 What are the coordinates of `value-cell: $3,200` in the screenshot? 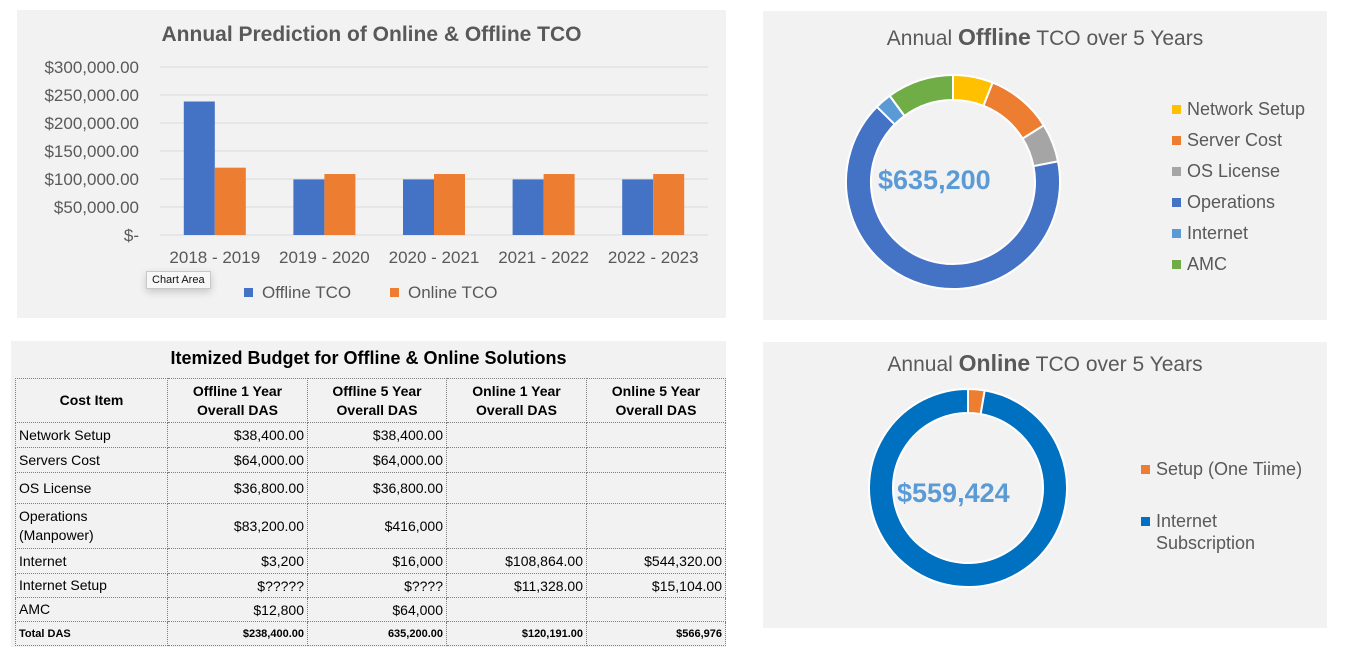 It's located at (237, 561).